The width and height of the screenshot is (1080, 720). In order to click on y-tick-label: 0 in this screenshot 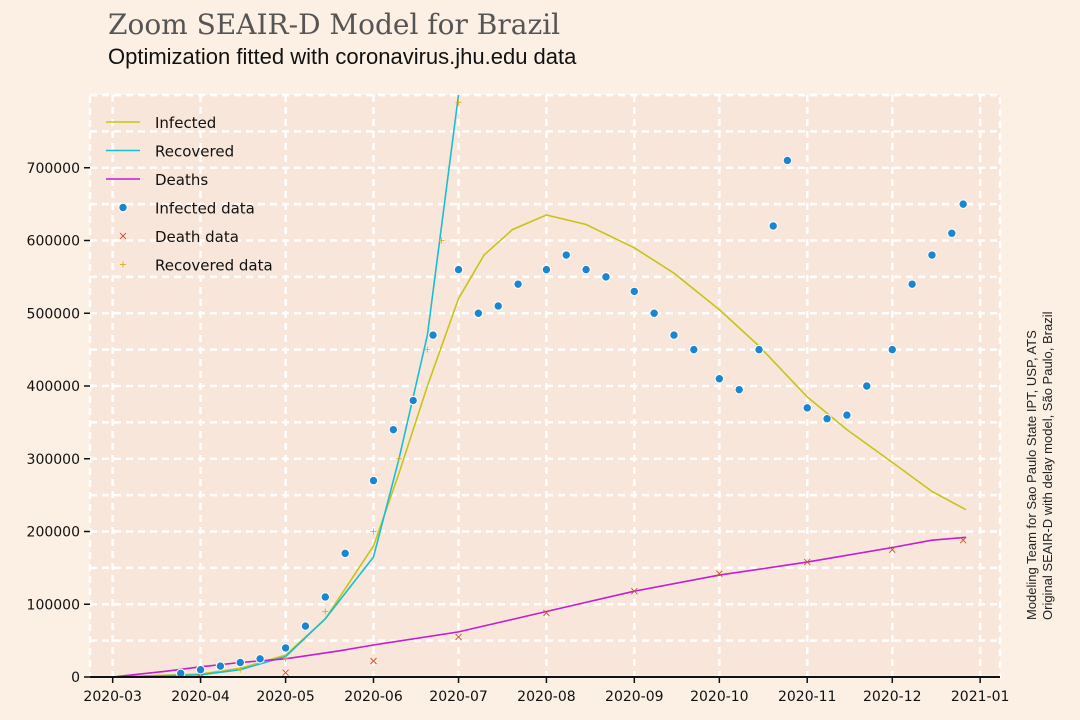, I will do `click(75, 678)`.